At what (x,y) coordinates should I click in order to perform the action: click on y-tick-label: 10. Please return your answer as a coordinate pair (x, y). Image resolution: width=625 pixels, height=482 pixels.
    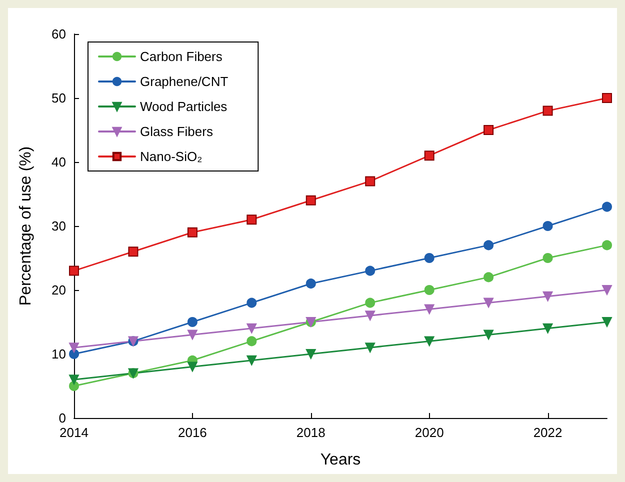
    Looking at the image, I should click on (59, 354).